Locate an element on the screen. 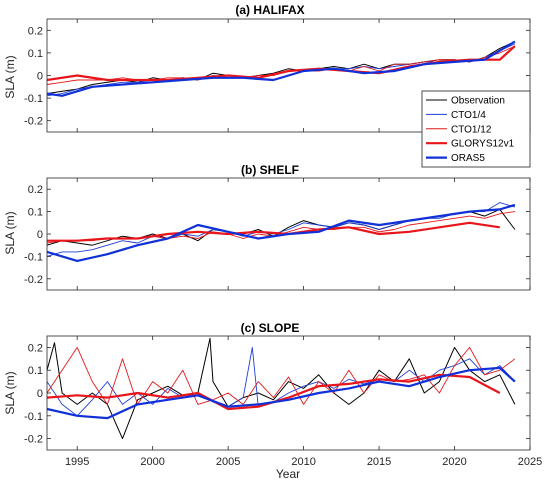 The height and width of the screenshot is (485, 550). panel-title: (c) SLOPE is located at coordinates (270, 328).